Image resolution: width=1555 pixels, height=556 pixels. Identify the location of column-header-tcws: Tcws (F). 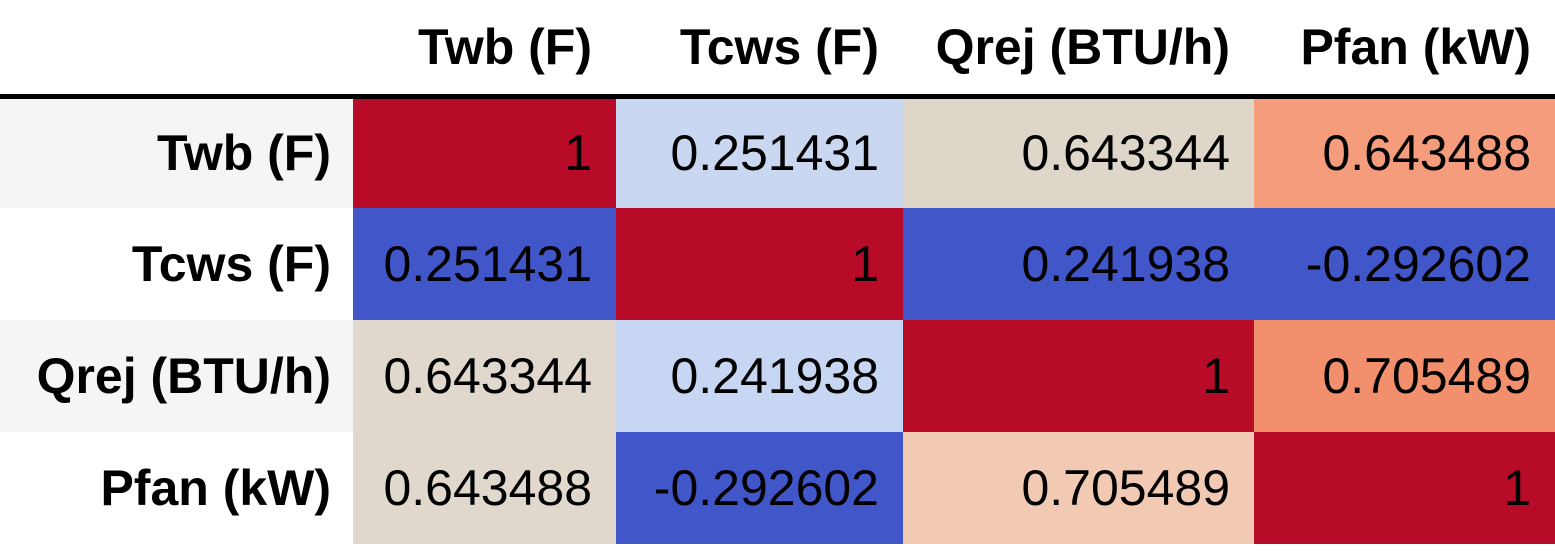
(759, 49).